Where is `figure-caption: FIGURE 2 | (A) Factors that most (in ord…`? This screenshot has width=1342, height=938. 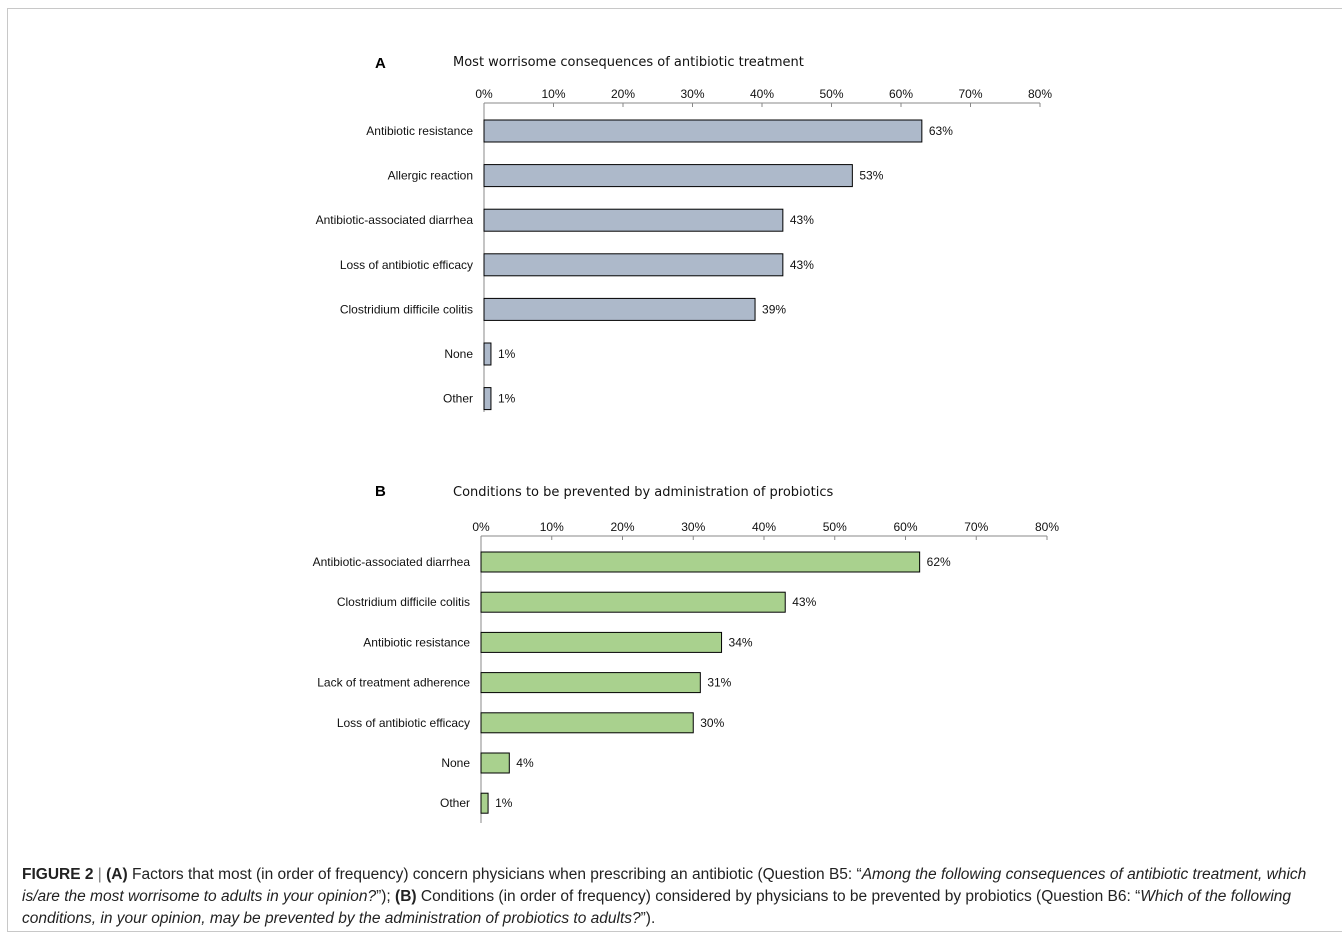
figure-caption: FIGURE 2 | (A) Factors that most (in ord… is located at coordinates (672, 897).